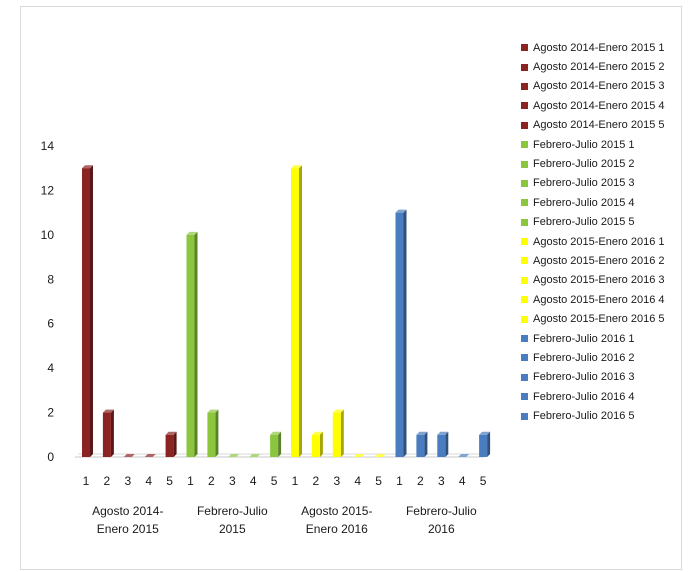  What do you see at coordinates (50, 368) in the screenshot?
I see `y-tick-label: 4` at bounding box center [50, 368].